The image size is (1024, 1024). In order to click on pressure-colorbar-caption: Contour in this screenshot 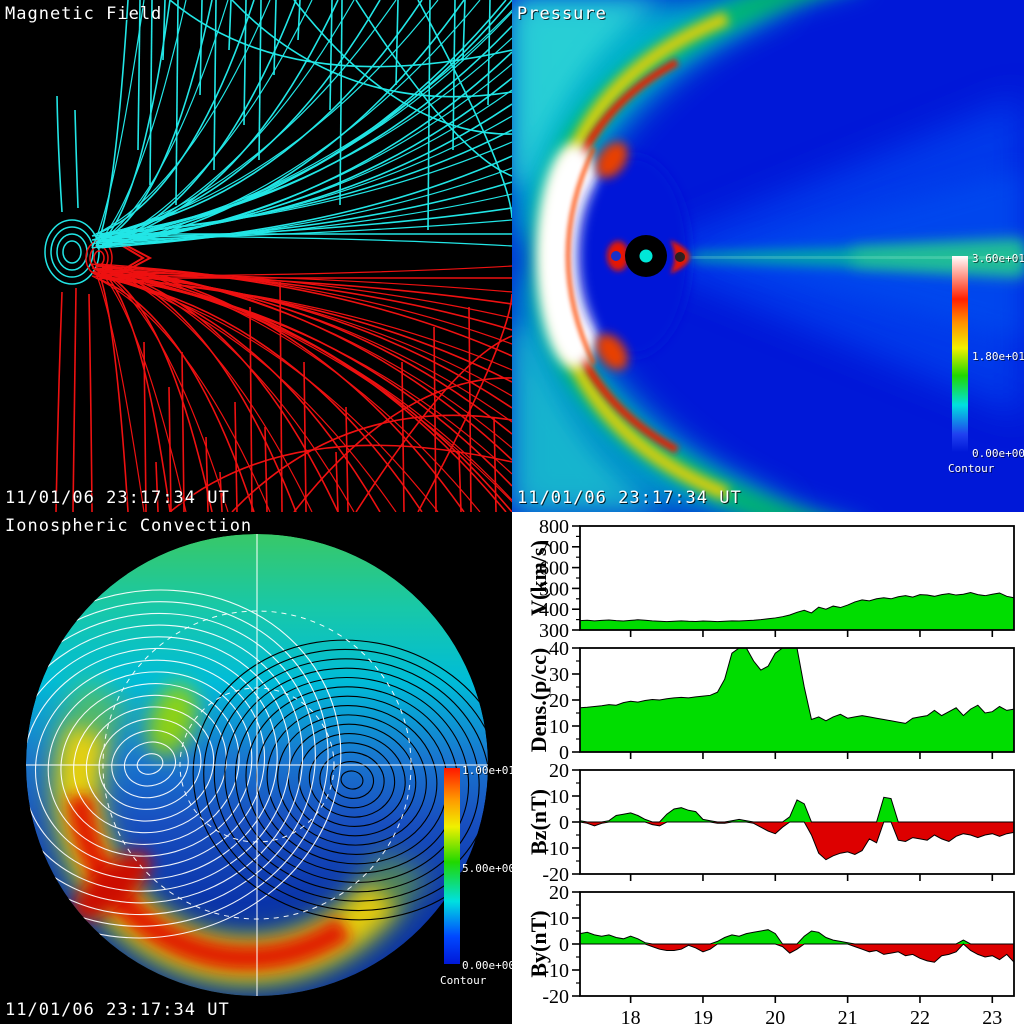, I will do `click(971, 468)`.